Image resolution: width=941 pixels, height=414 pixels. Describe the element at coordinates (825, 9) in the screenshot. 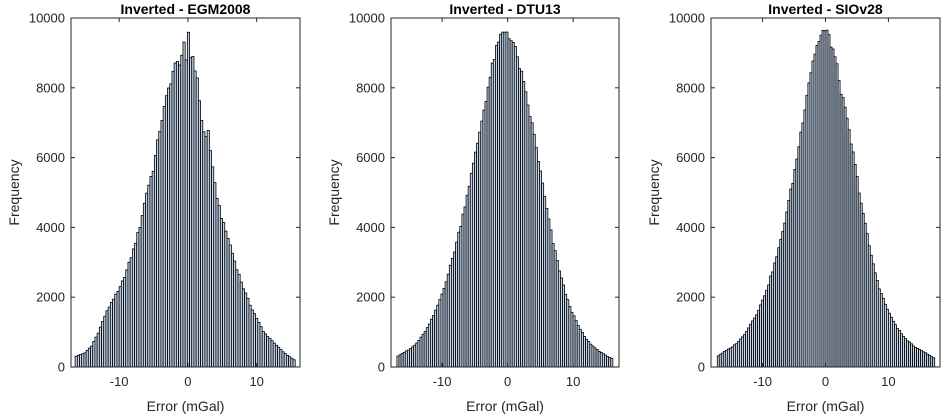

I see `chart-title: Inverted - SIOv28` at that location.